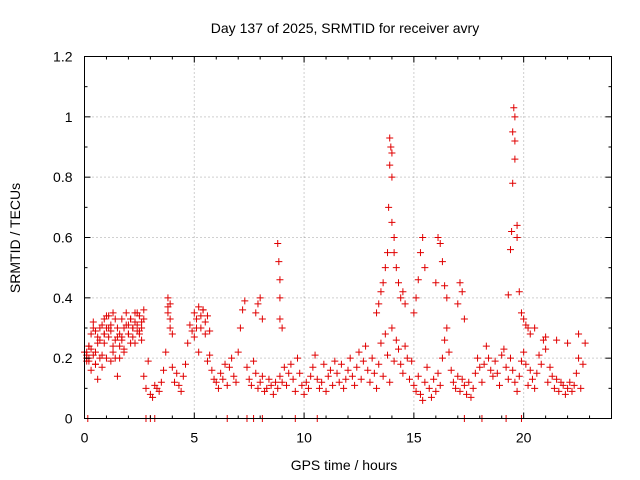  Describe the element at coordinates (15, 238) in the screenshot. I see `y-axis-label: SRMTID / TECUs` at that location.